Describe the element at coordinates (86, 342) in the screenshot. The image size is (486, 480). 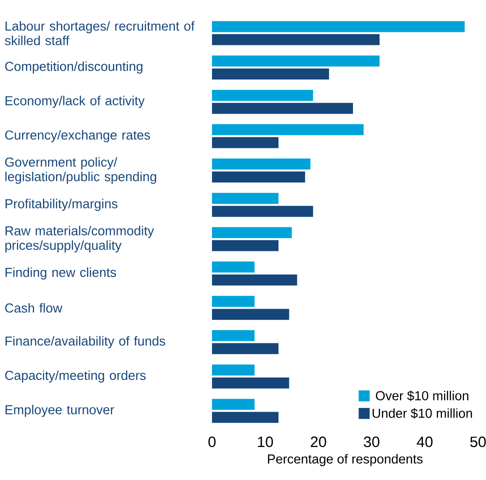
I see `y-tick-label: Finance/availability of funds` at that location.